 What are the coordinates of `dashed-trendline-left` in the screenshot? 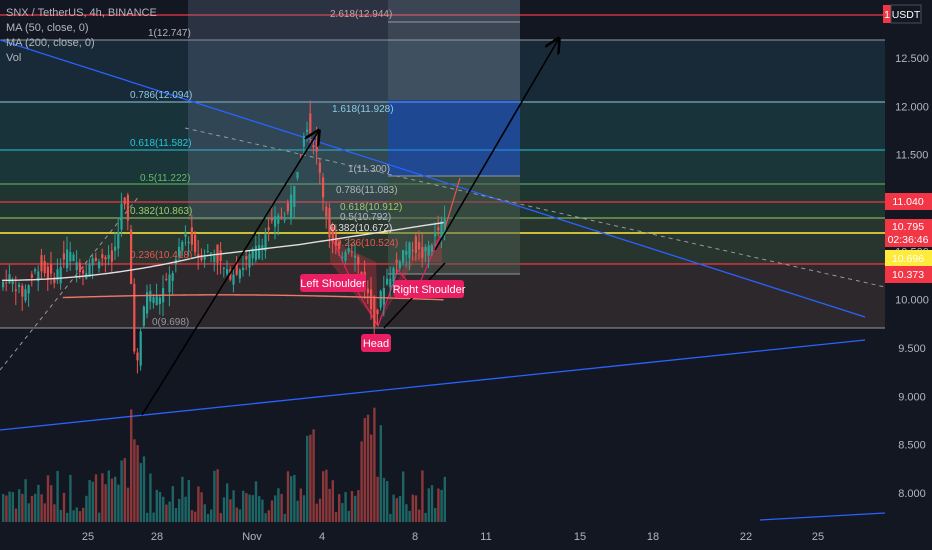 It's located at (70, 282).